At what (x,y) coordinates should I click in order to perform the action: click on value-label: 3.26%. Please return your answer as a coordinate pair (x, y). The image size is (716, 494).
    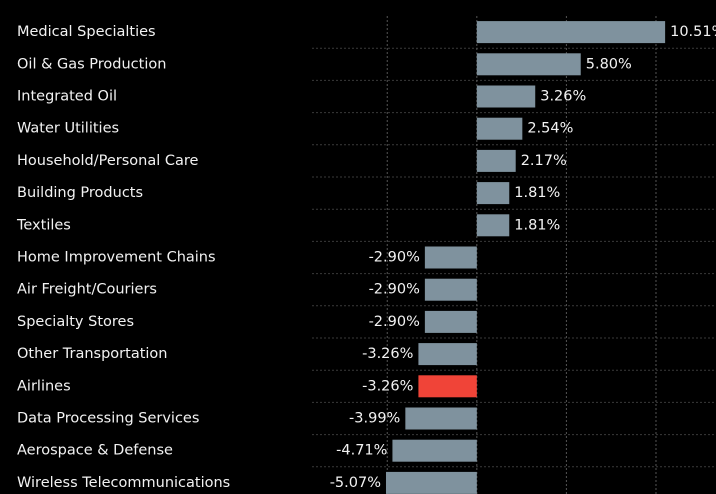
    Looking at the image, I should click on (563, 97).